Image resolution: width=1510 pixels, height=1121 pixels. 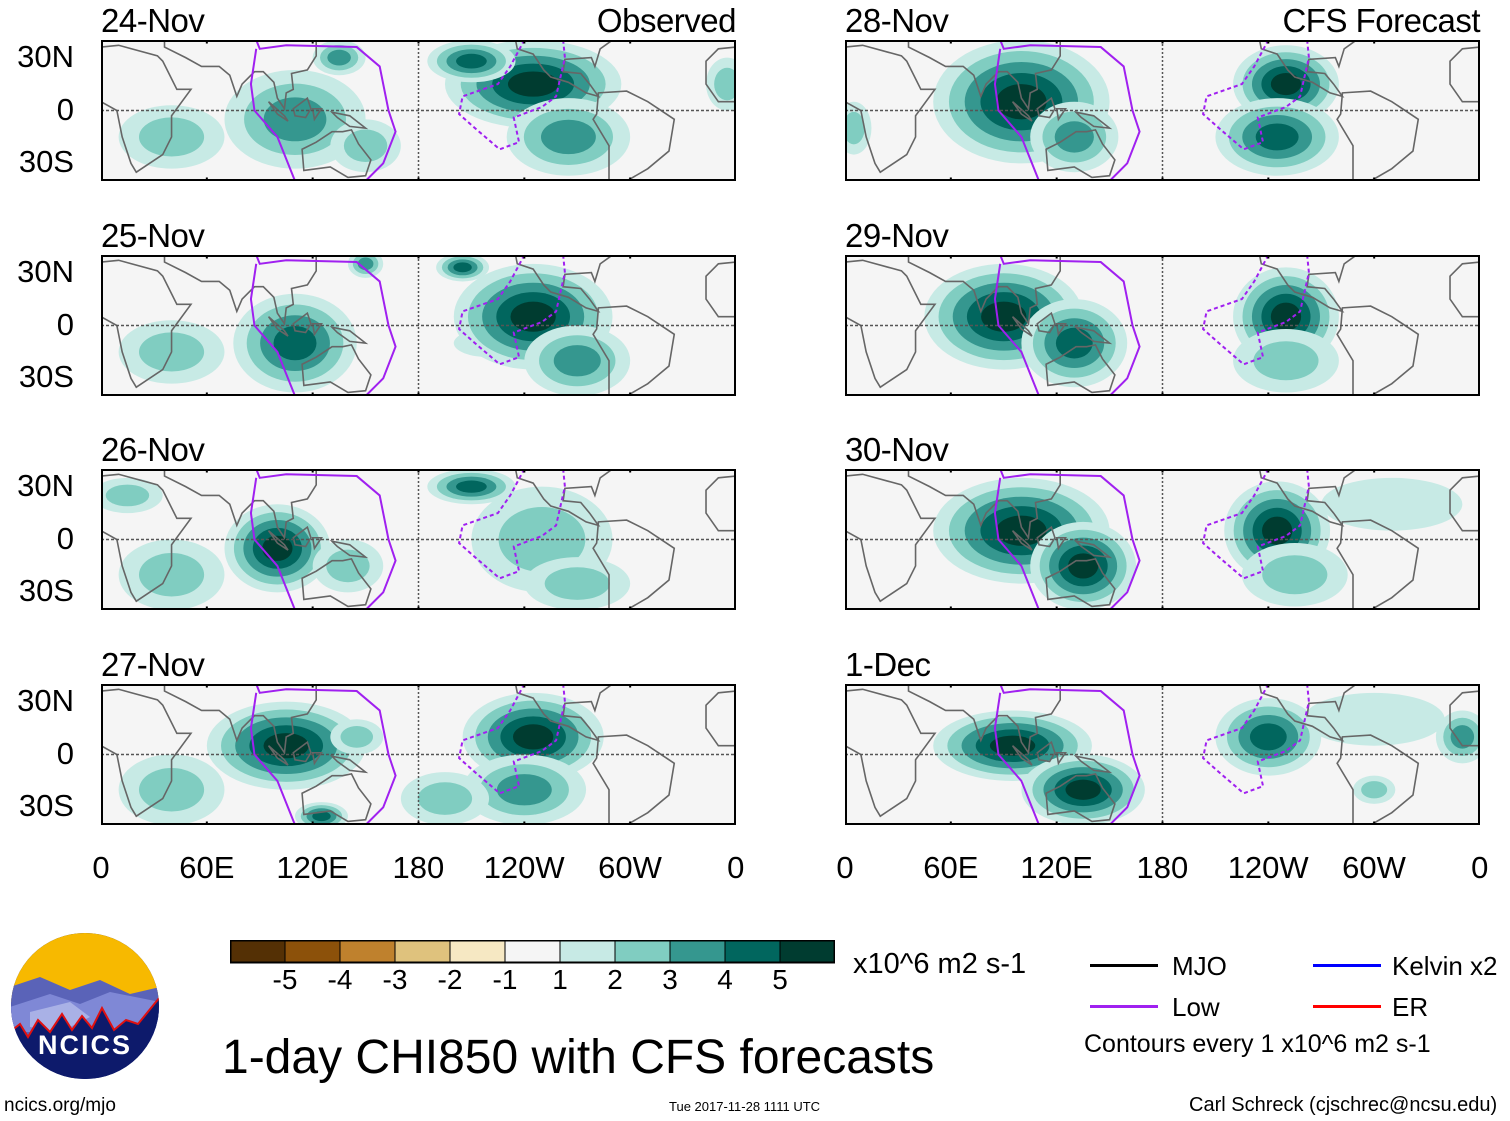 What do you see at coordinates (578, 1057) in the screenshot?
I see `figure-title: 1-day CHI850 with CFS forecasts` at bounding box center [578, 1057].